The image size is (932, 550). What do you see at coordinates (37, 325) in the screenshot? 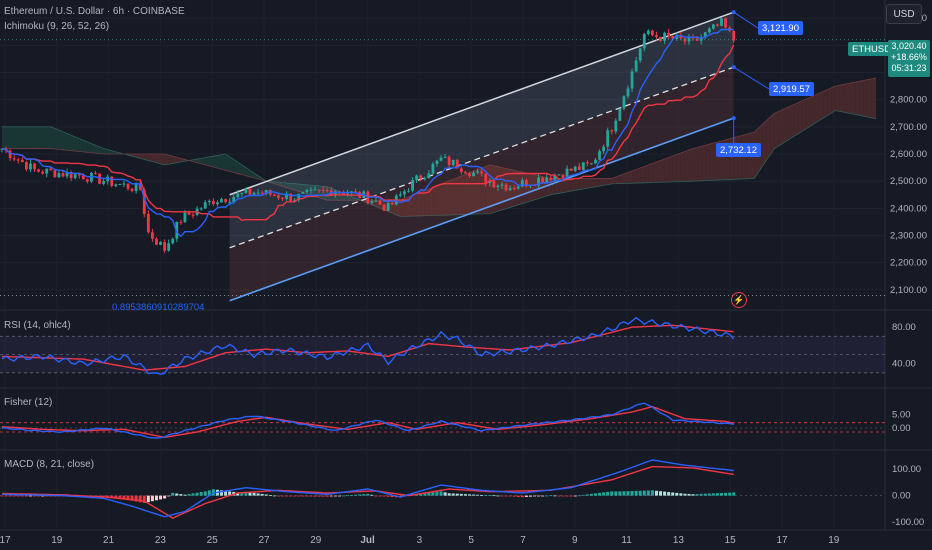
I see `rsi-label: RSI (14, ohlc4)` at bounding box center [37, 325].